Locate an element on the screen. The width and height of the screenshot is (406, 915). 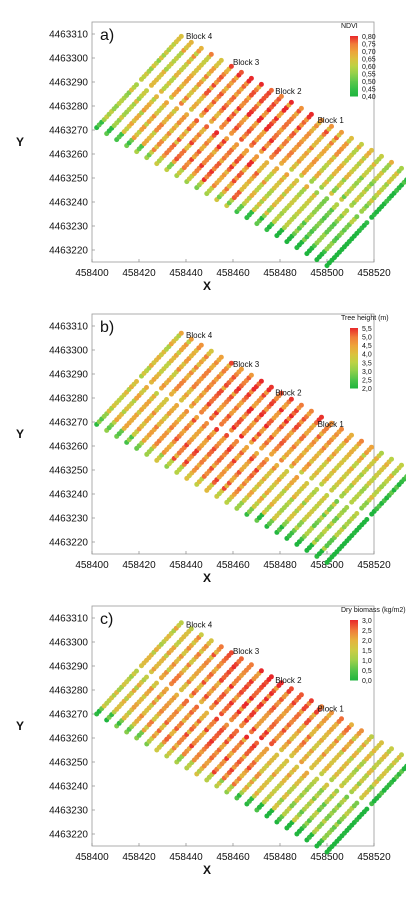
legend-tick-label: 0,50 is located at coordinates (369, 82).